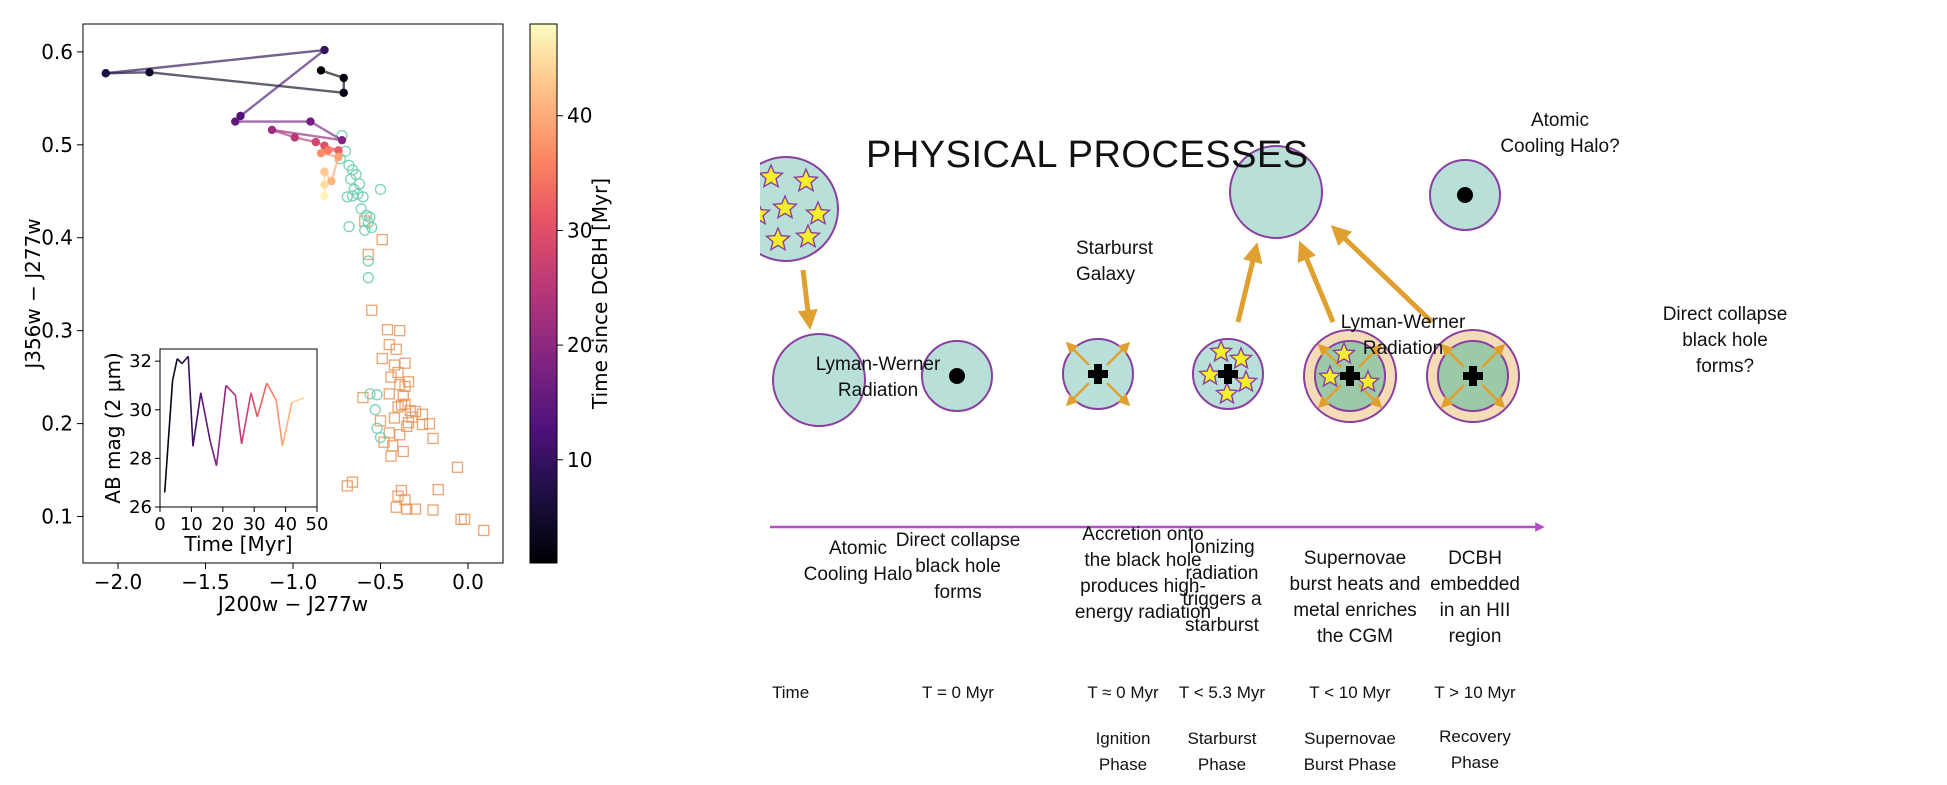 The width and height of the screenshot is (1947, 785). Describe the element at coordinates (57, 424) in the screenshot. I see `y-tick-label: 0.2` at that location.